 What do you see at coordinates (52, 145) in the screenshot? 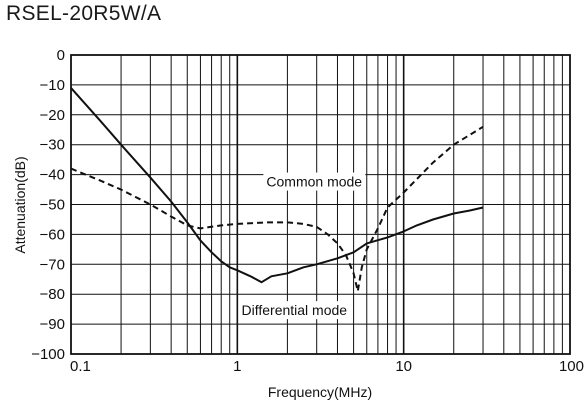
I see `y-tick-label: −30` at bounding box center [52, 145].